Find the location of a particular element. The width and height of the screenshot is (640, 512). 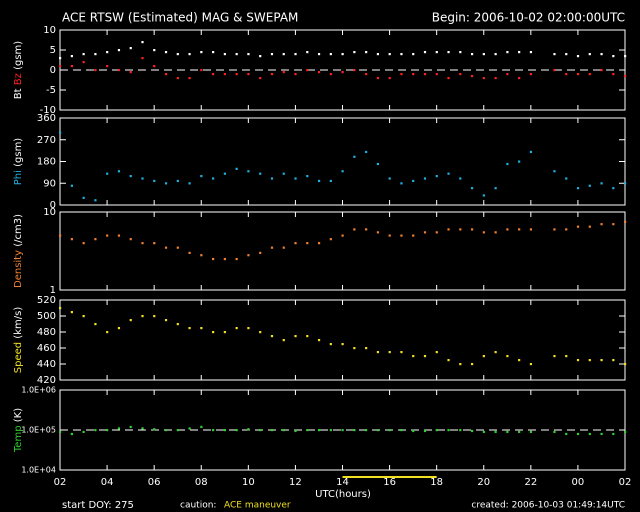

y-tick-label: 440 is located at coordinates (46, 364).